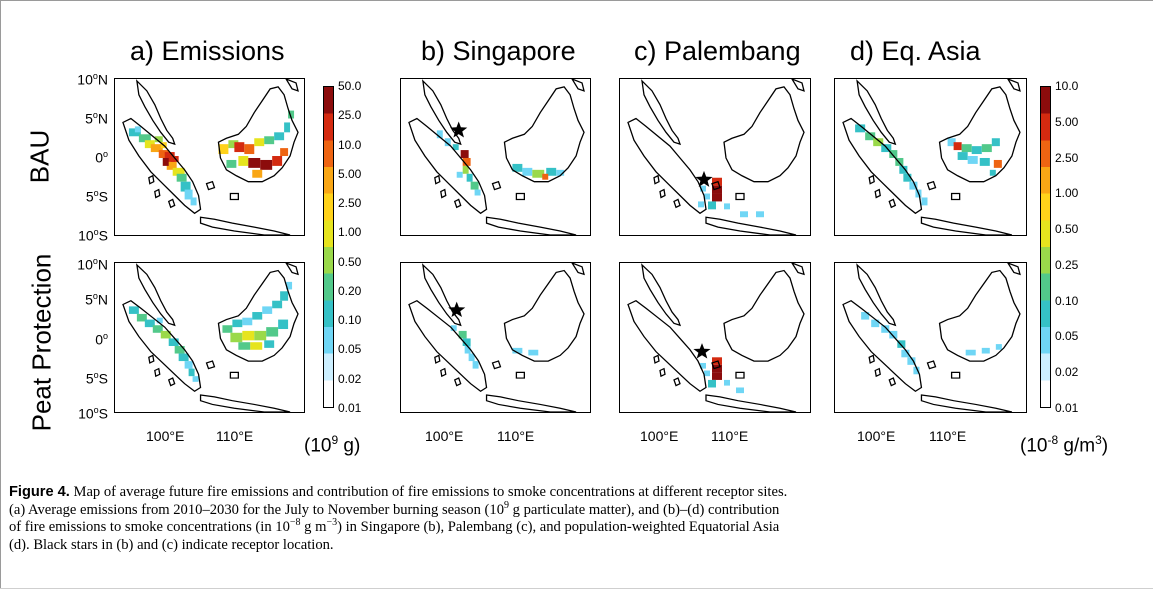 The image size is (1153, 589). What do you see at coordinates (96, 118) in the screenshot?
I see `lat-label-5n-top: 5oN` at bounding box center [96, 118].